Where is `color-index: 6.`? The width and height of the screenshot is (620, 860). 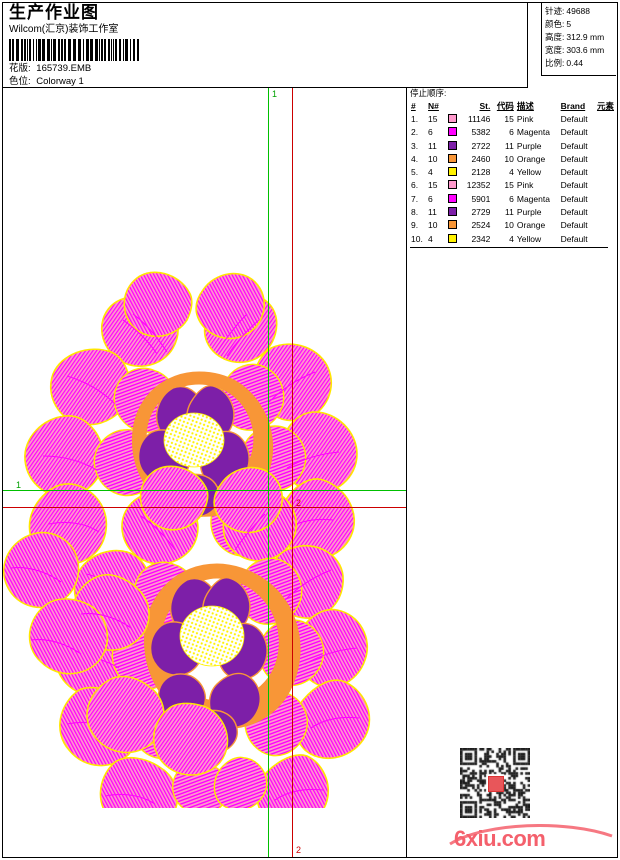
color-index: 6. is located at coordinates (415, 185).